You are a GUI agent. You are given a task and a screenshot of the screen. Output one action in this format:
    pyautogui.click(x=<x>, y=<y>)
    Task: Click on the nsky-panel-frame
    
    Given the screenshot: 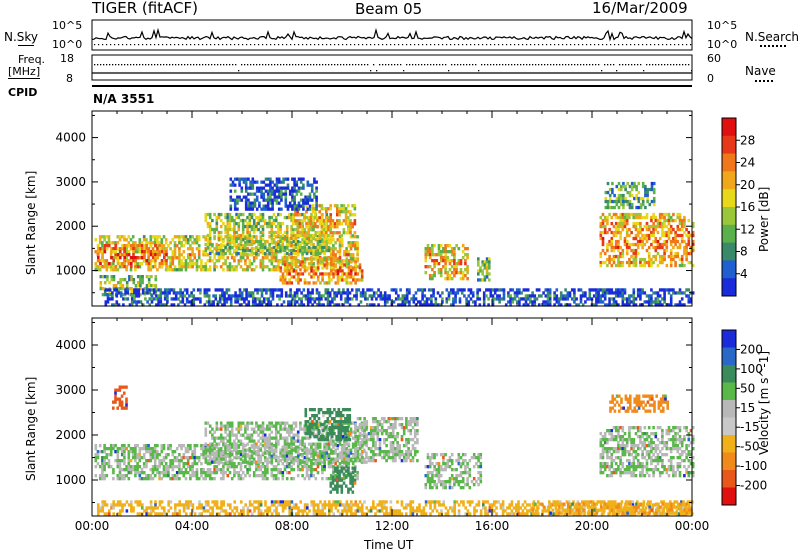 What is the action you would take?
    pyautogui.click(x=392, y=35)
    